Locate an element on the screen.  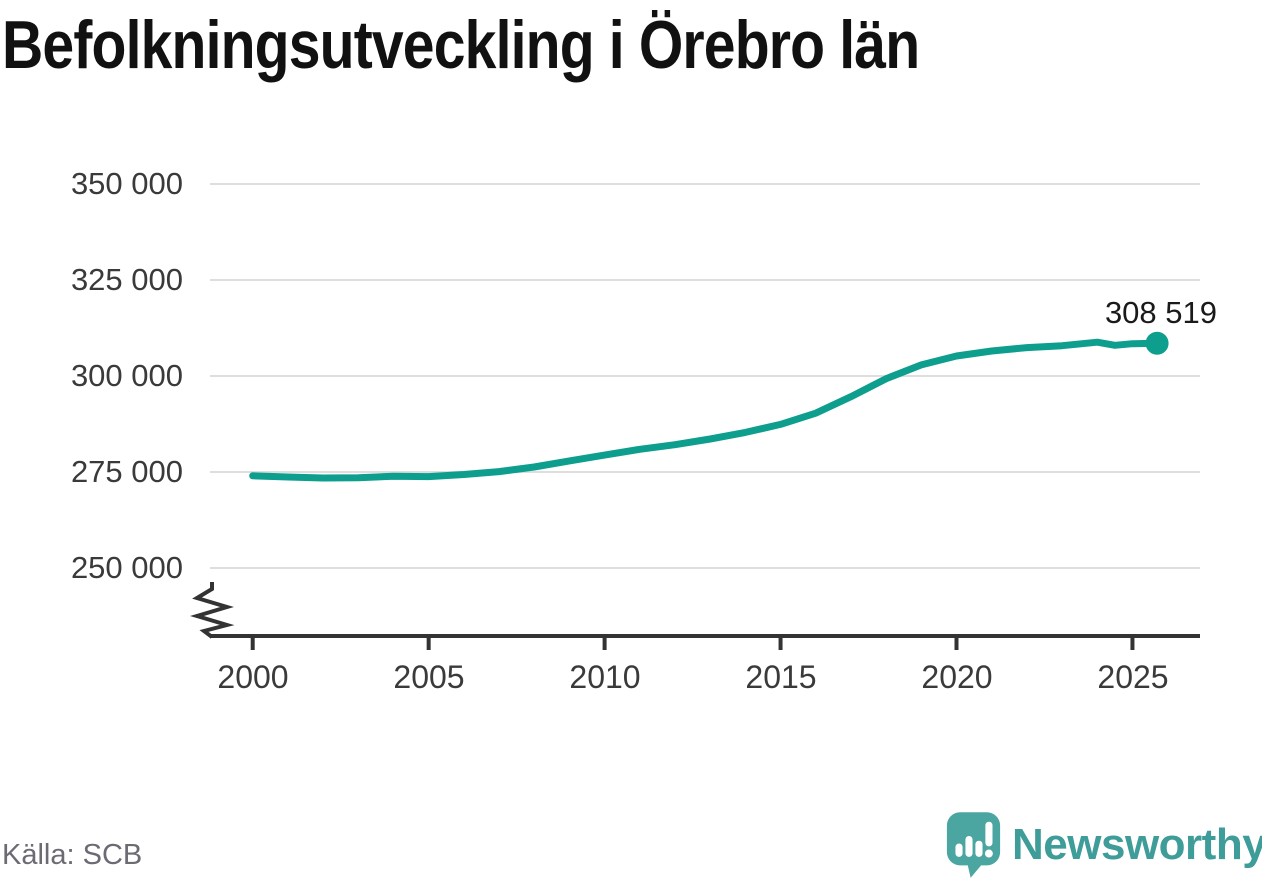
y-axis-tick-label: 275 000 is located at coordinates (126, 471).